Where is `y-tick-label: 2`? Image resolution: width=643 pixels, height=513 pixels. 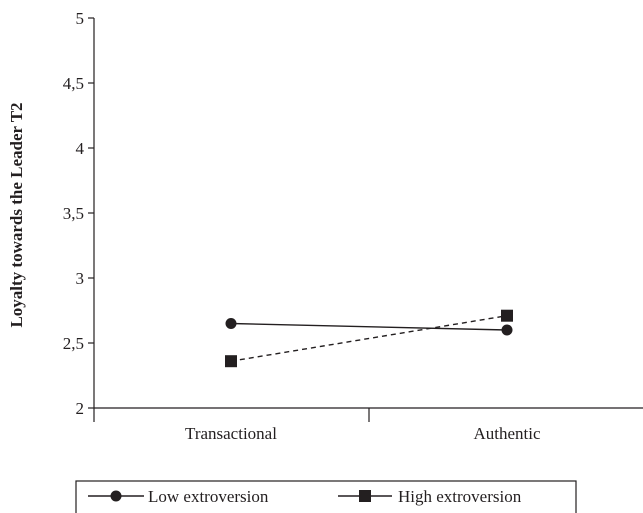 y-tick-label: 2 is located at coordinates (80, 408).